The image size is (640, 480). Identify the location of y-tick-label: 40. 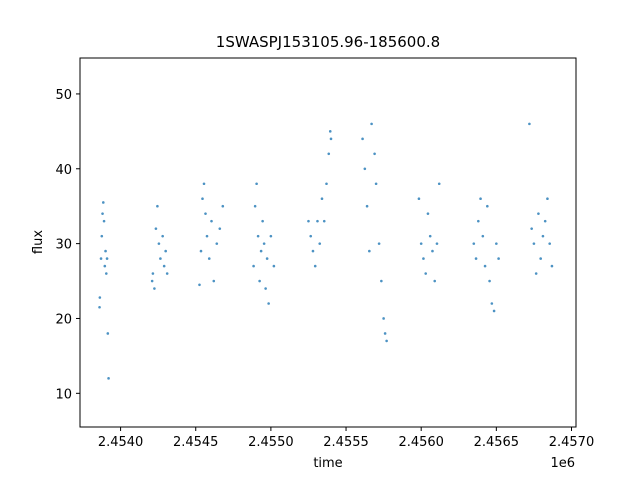
(63, 170).